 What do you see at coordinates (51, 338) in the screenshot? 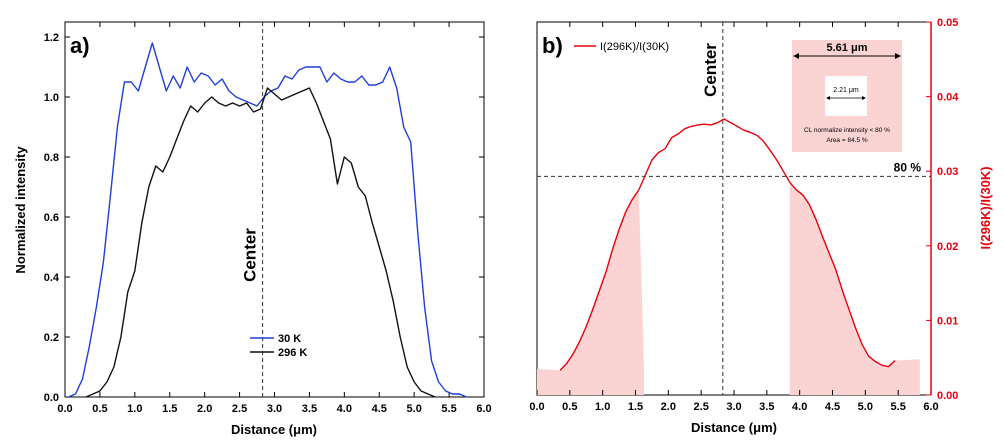
I see `y-tick-label: 0.2` at bounding box center [51, 338].